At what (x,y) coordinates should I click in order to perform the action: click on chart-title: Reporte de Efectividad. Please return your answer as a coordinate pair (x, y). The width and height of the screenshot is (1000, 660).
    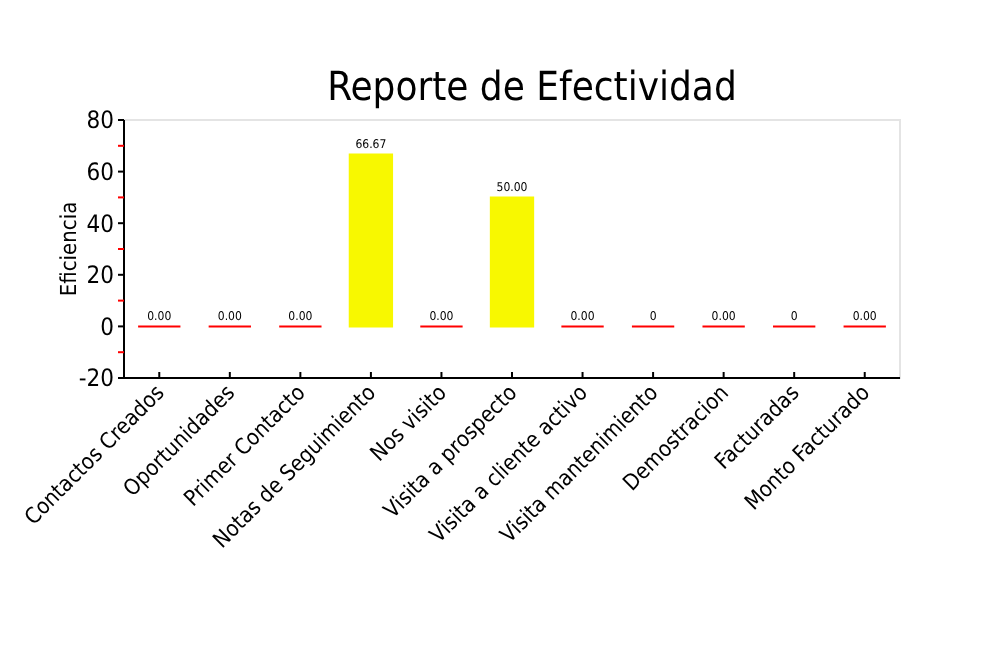
    Looking at the image, I should click on (532, 86).